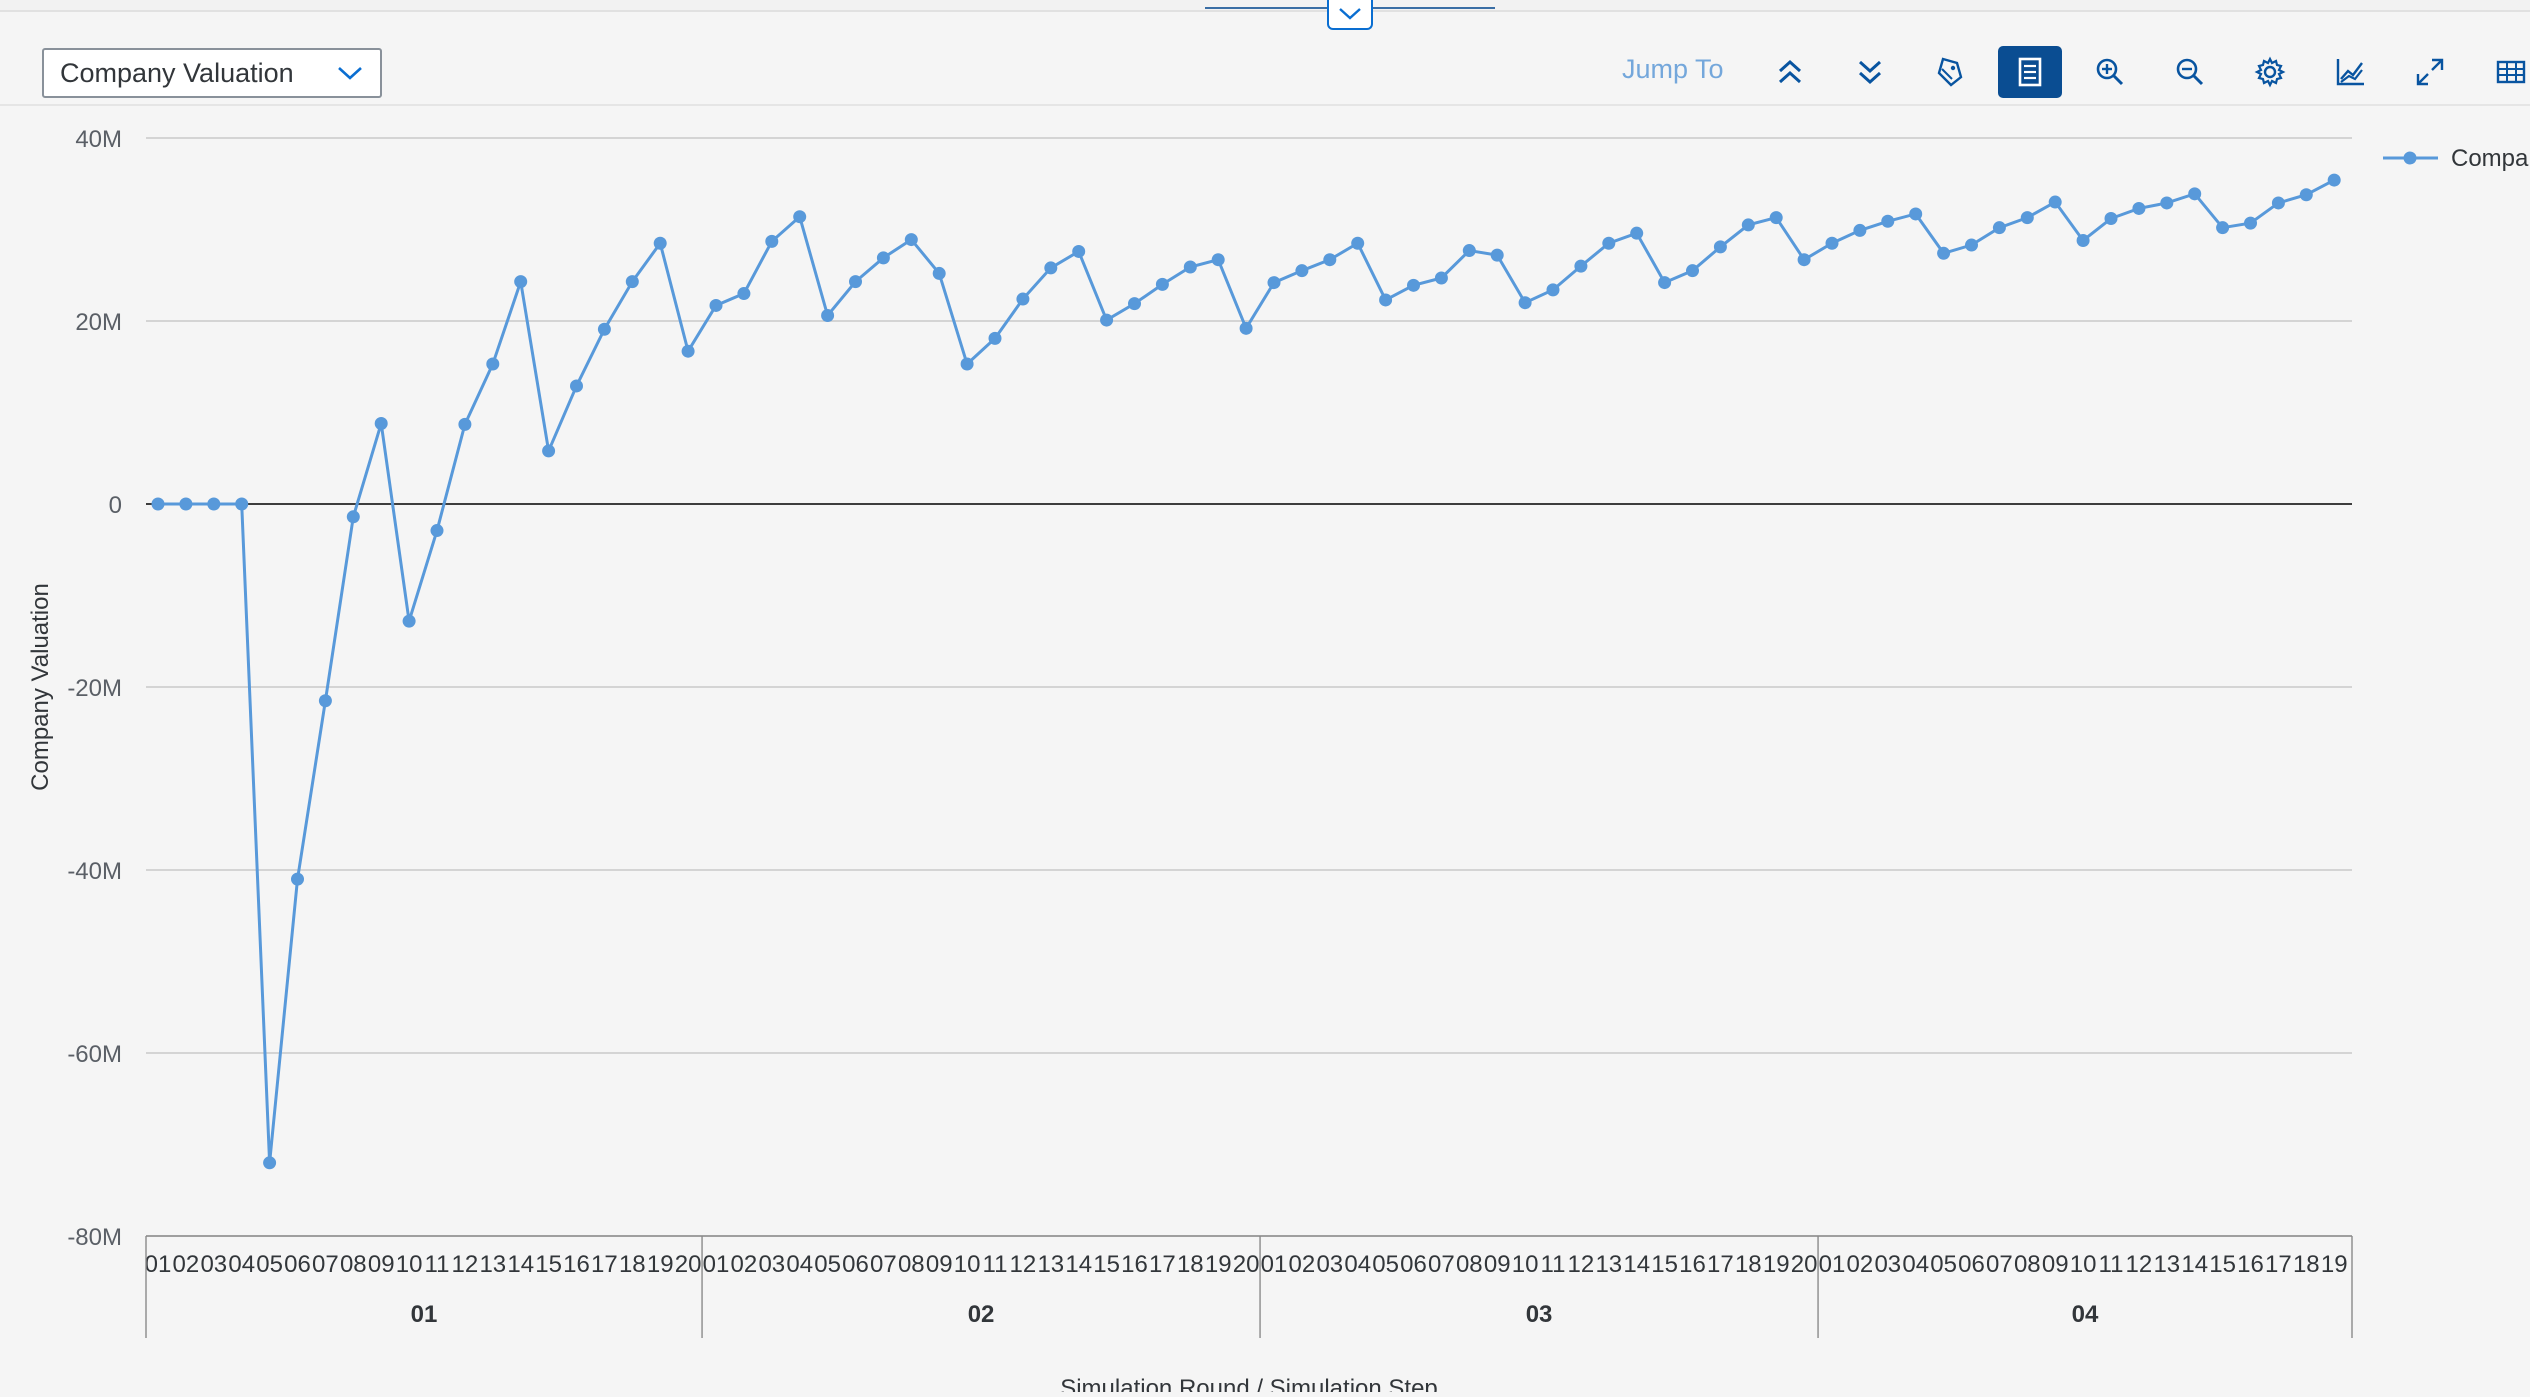  I want to click on line-chart-icon, so click(2350, 72).